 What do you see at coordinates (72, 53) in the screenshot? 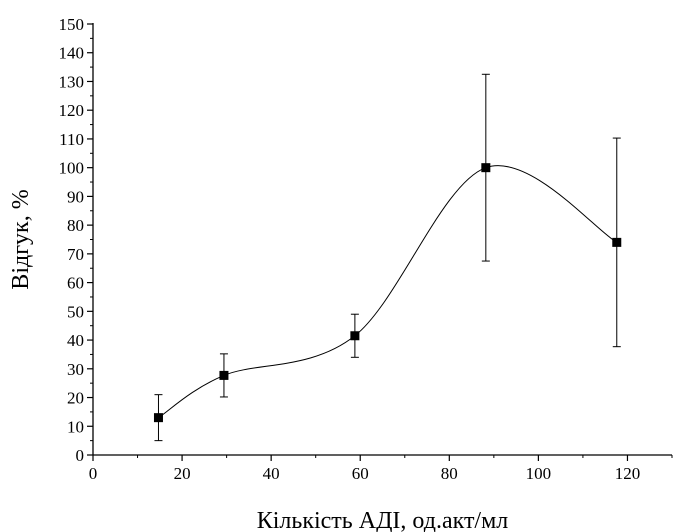
I see `y-tick-label: 140` at bounding box center [72, 53].